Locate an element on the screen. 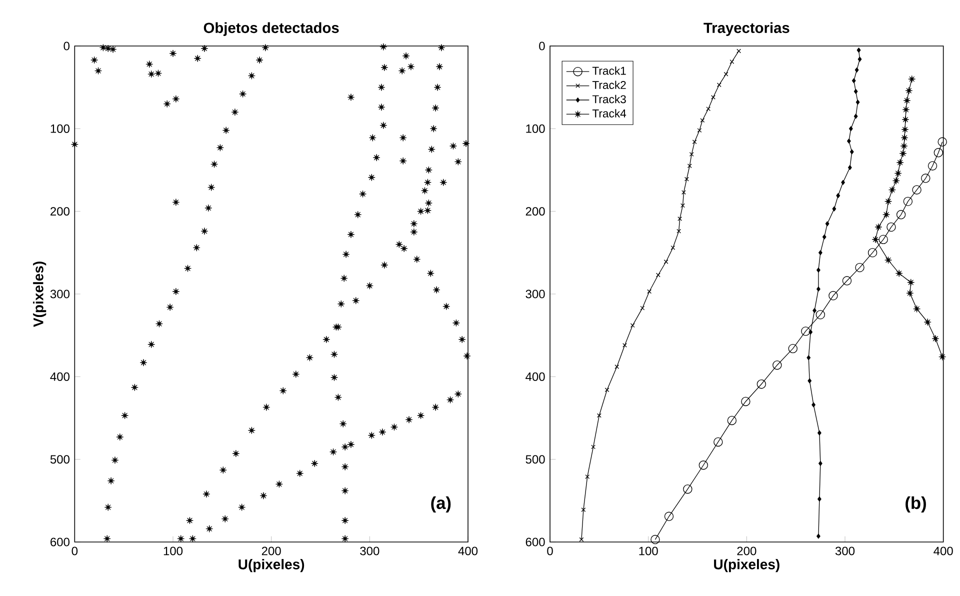 Image resolution: width=960 pixels, height=596 pixels. y-tick-label: 500 is located at coordinates (60, 459).